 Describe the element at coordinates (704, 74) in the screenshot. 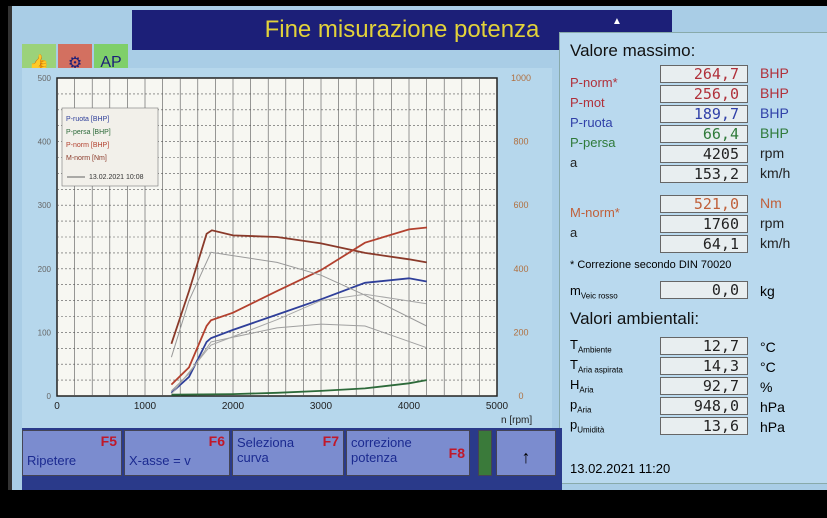

I see `max-row-value: 264,7` at that location.